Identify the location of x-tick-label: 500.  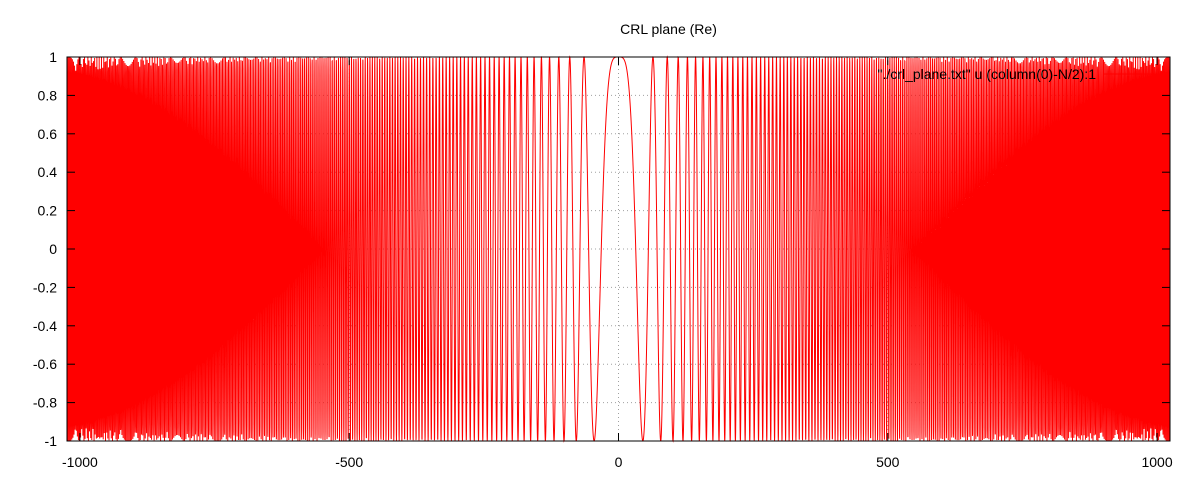
(888, 462).